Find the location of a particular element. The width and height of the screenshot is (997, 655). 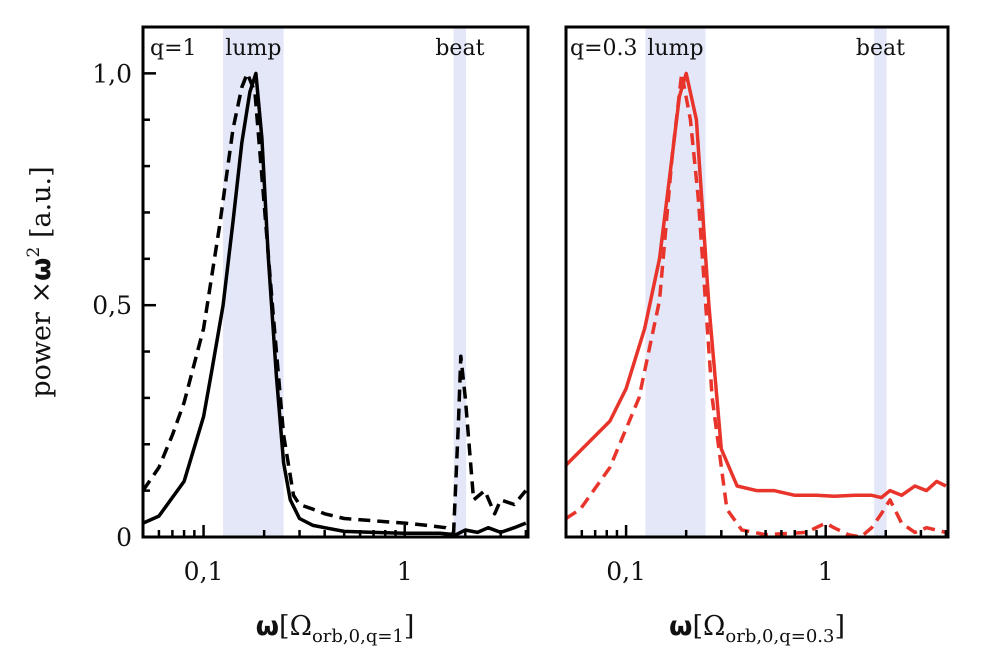

x-axis-label: ω[Ωorb,0,q=1] is located at coordinates (335, 629).